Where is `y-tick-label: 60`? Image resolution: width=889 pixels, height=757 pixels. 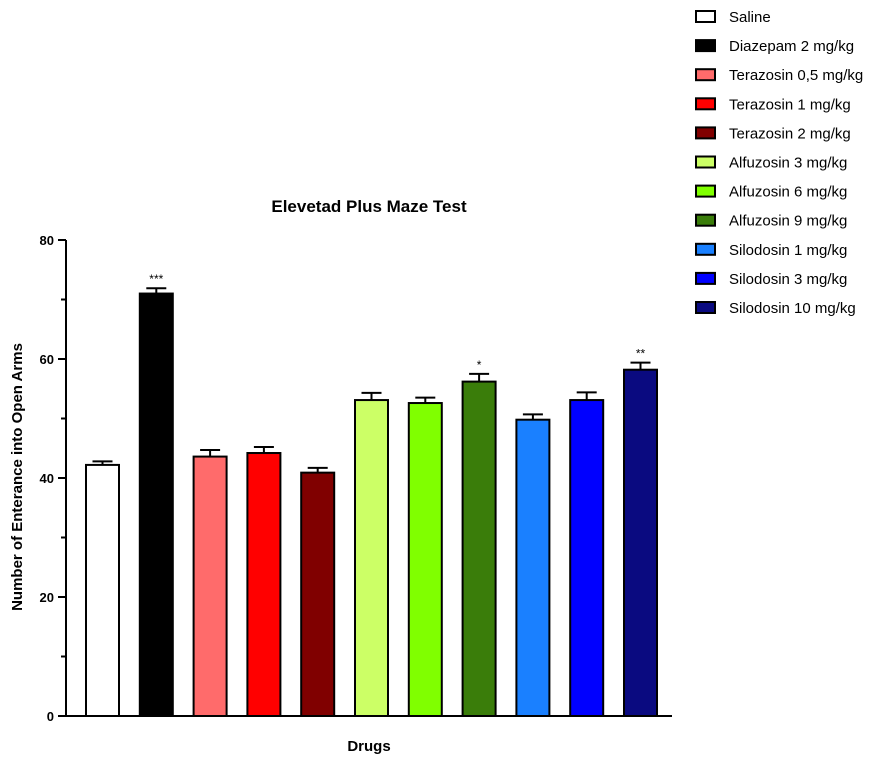 y-tick-label: 60 is located at coordinates (47, 359).